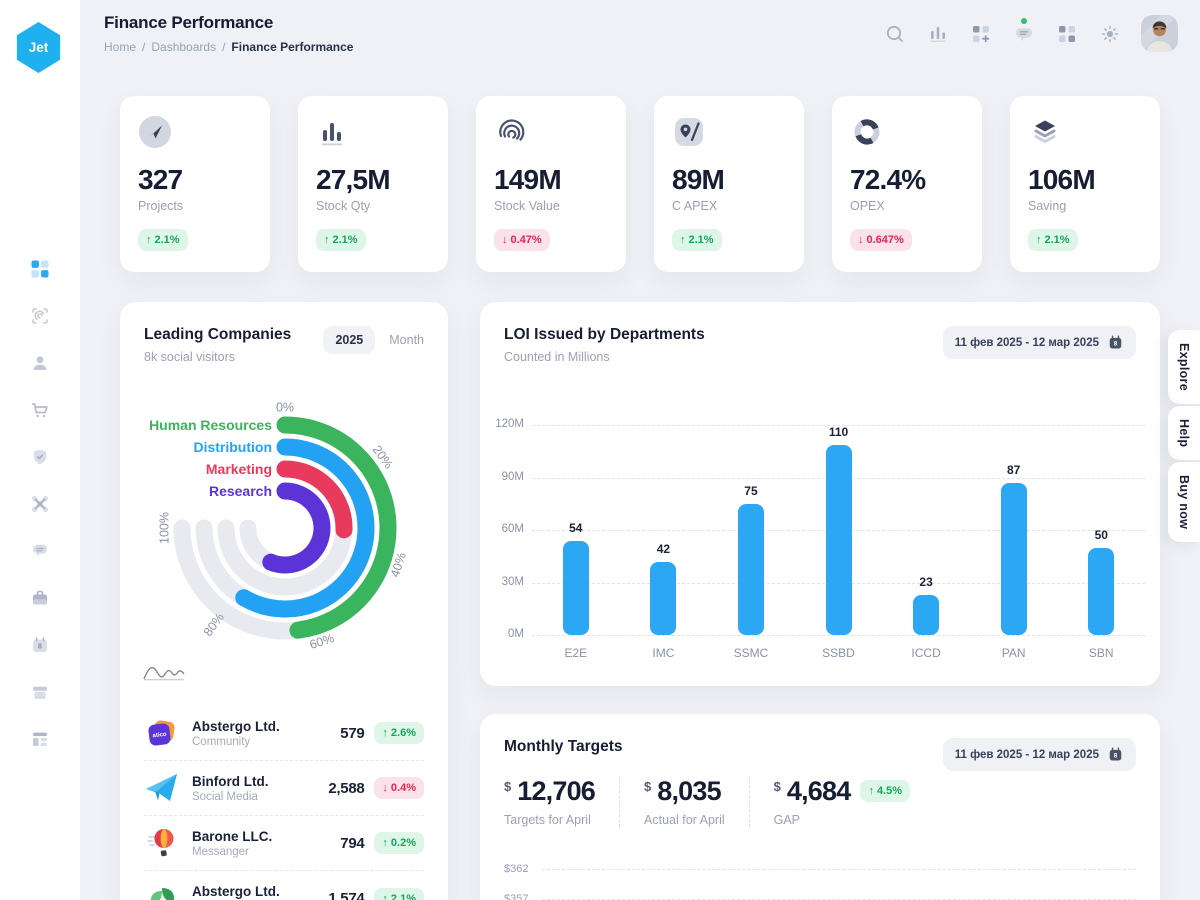  What do you see at coordinates (240, 491) in the screenshot?
I see `radial-legend-label: Research` at bounding box center [240, 491].